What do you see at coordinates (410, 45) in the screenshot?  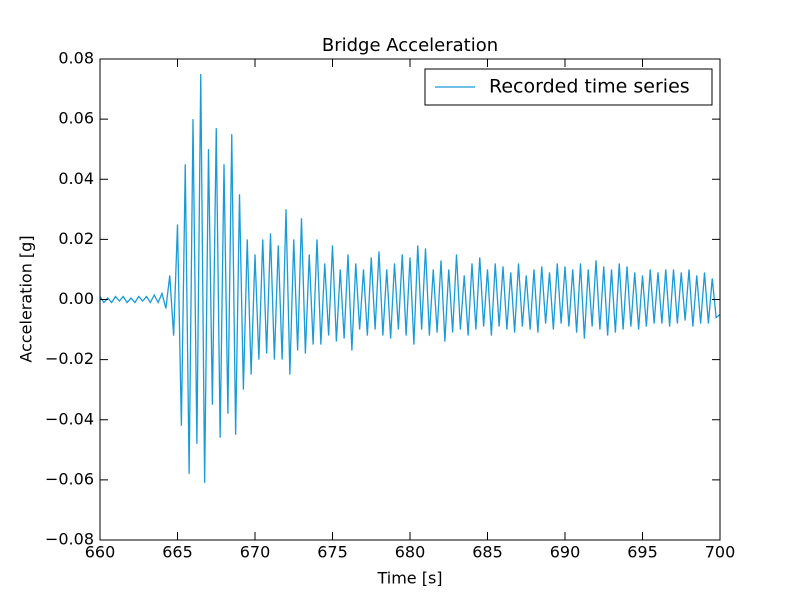 I see `chart-title: Bridge Acceleration` at bounding box center [410, 45].